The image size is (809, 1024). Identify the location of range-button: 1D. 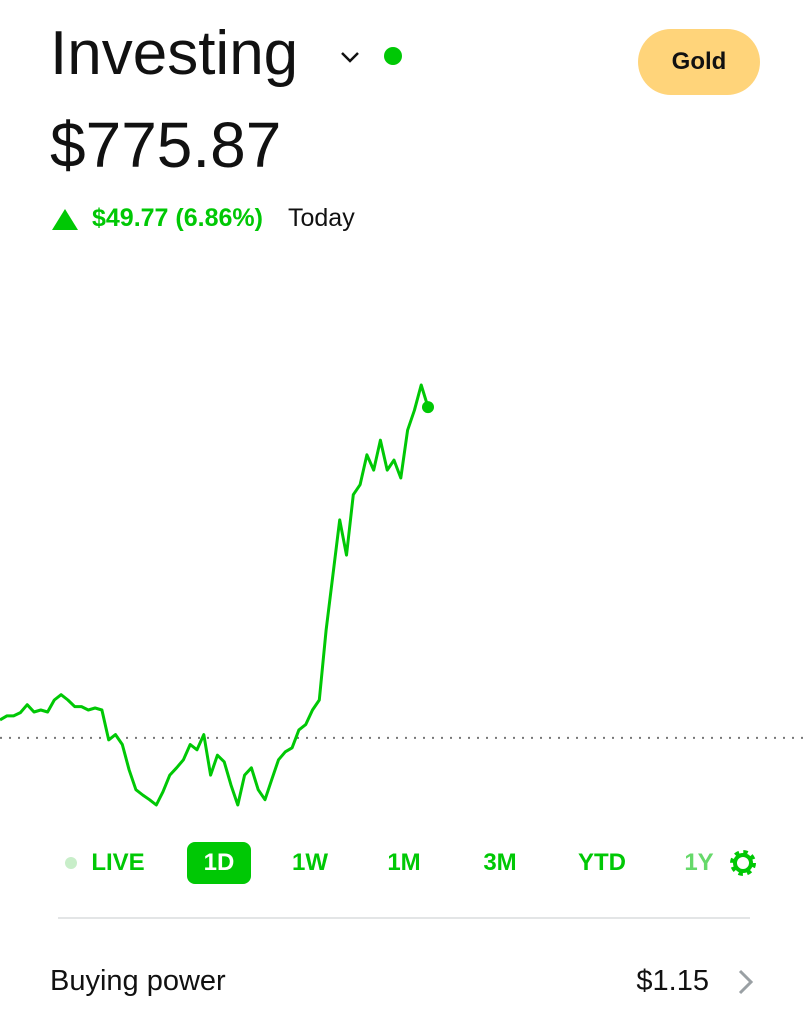
(219, 863).